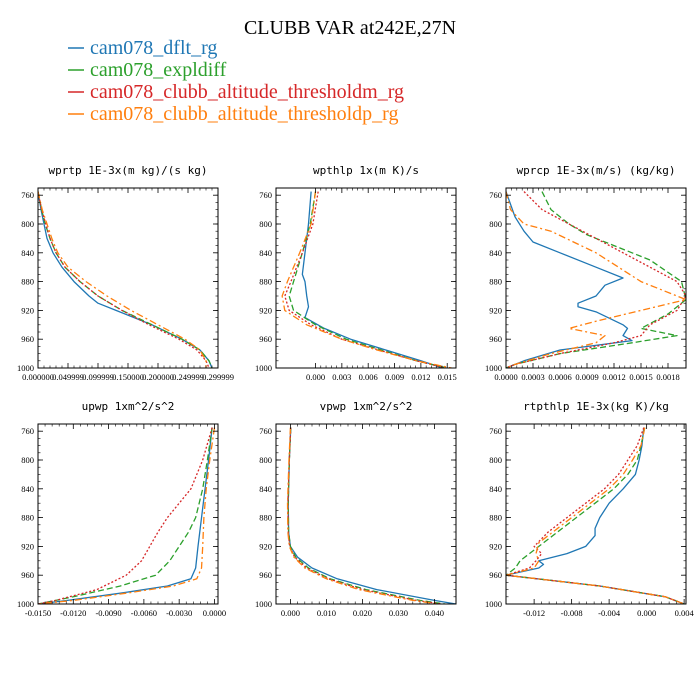 This screenshot has width=700, height=700. I want to click on x-tick-label: 0.040, so click(434, 613).